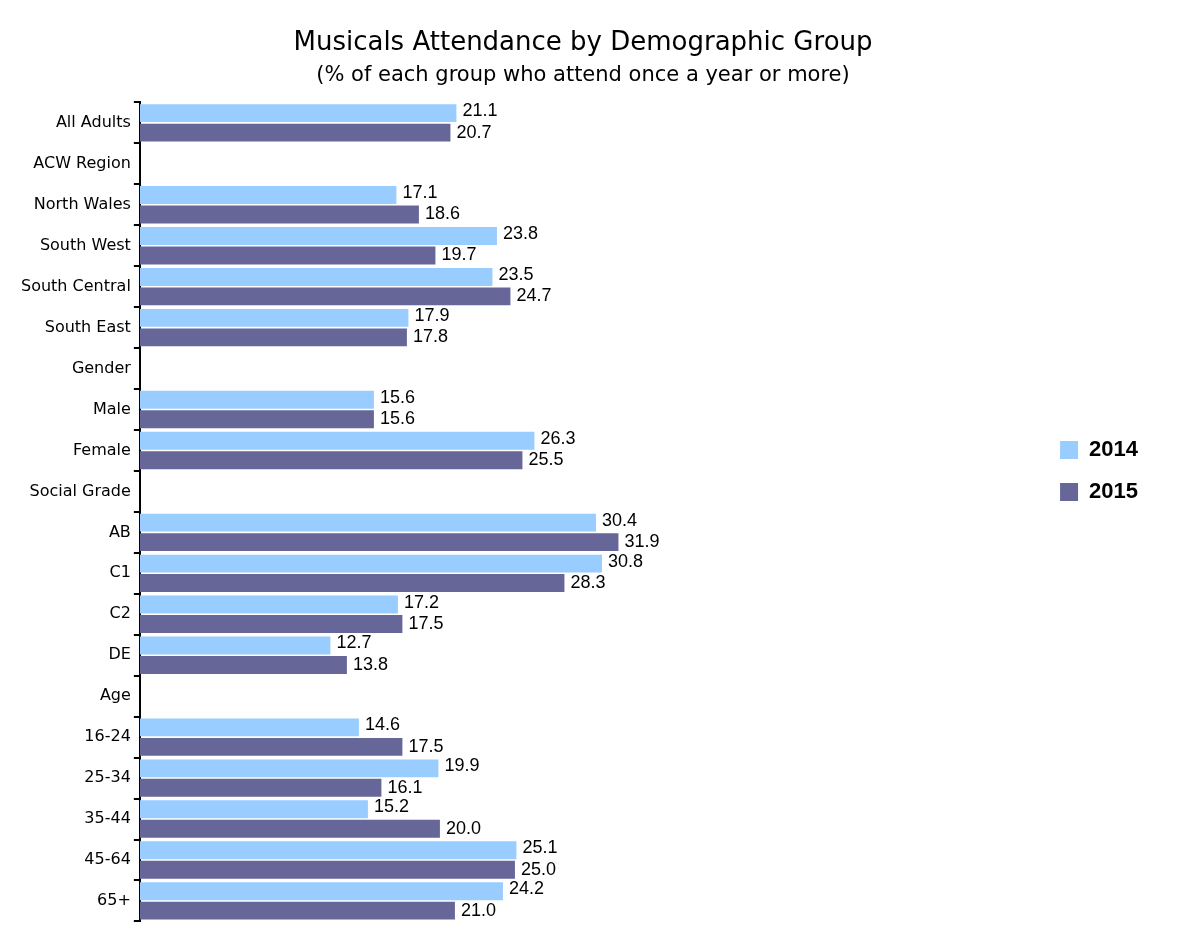 This screenshot has height=946, width=1180. I want to click on data-label: 17.2, so click(421, 601).